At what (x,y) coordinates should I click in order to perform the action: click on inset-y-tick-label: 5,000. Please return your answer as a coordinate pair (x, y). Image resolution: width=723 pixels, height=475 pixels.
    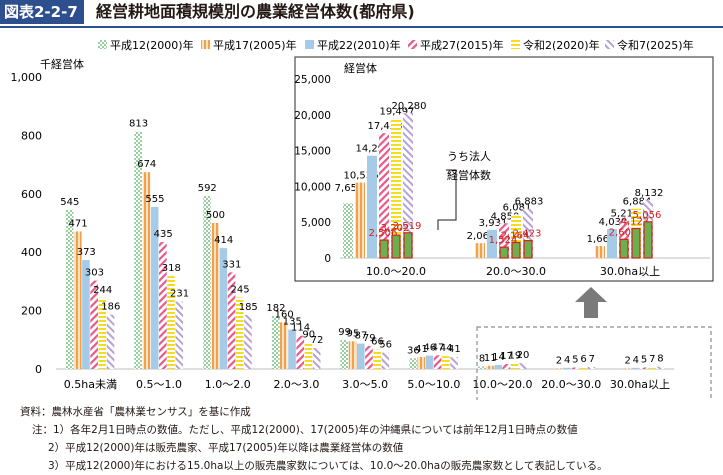
    Looking at the image, I should click on (316, 223).